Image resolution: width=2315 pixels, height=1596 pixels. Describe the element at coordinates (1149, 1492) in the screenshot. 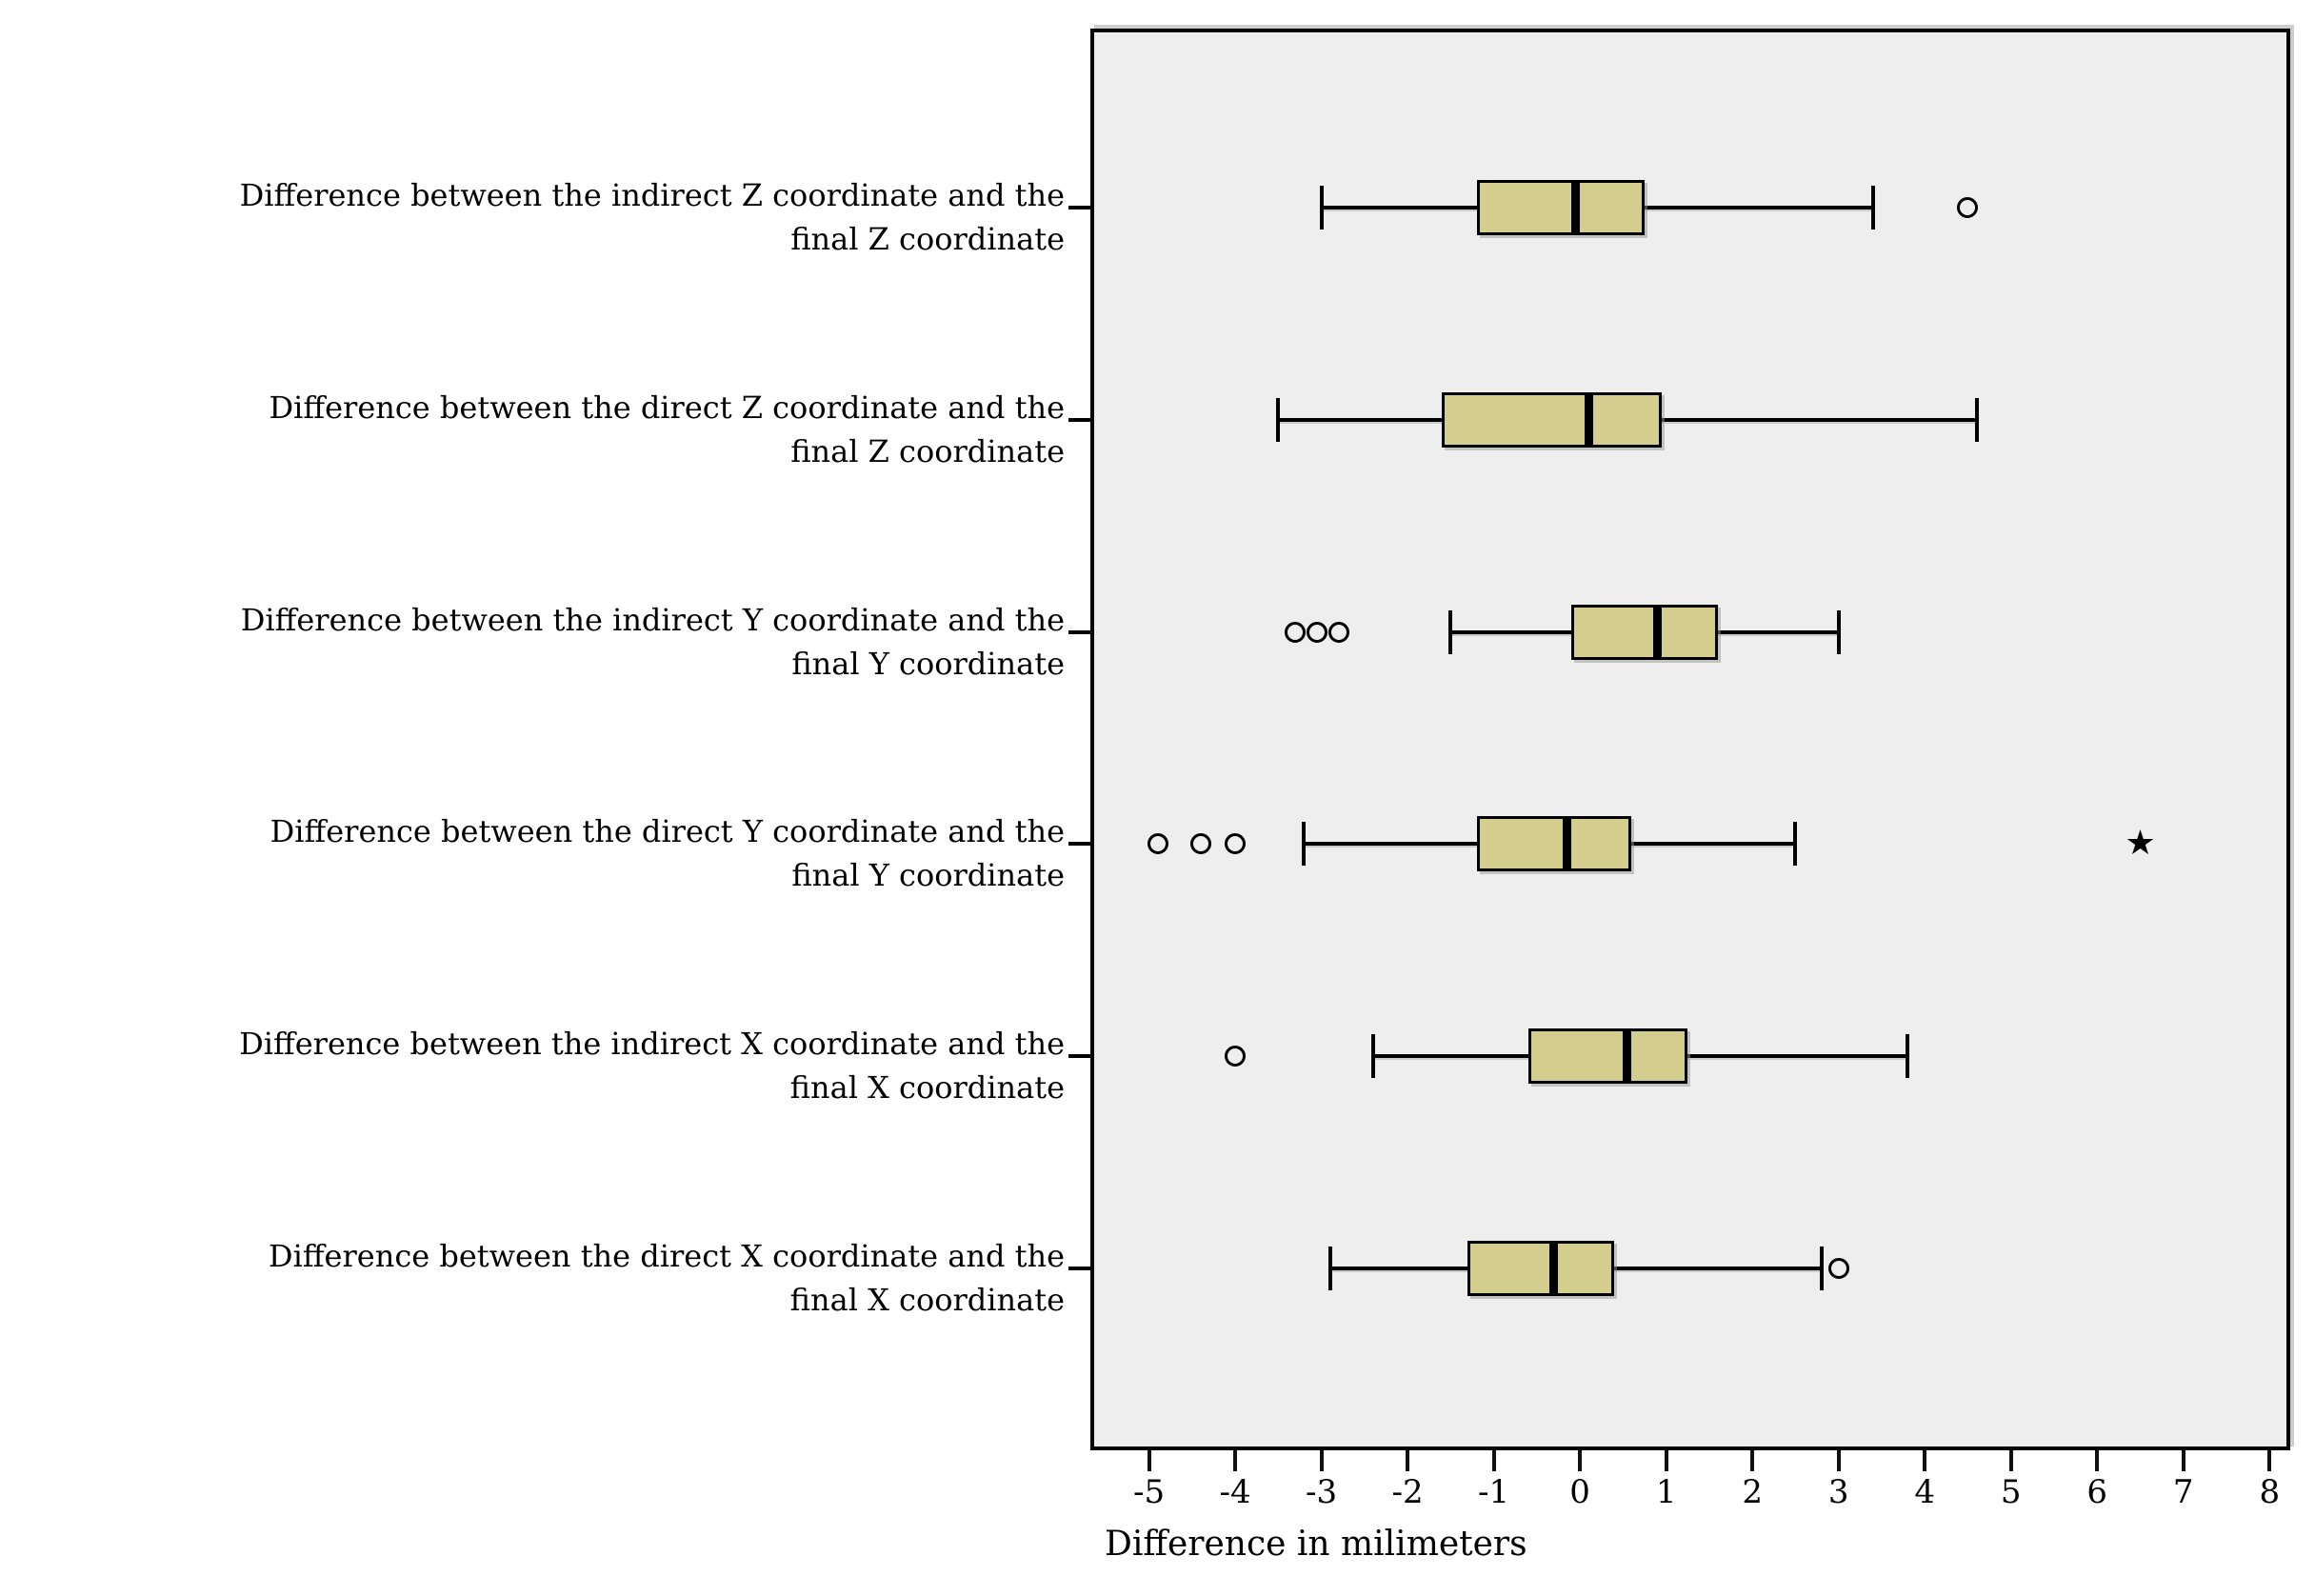

I see `x-axis-tick-label: -5` at that location.